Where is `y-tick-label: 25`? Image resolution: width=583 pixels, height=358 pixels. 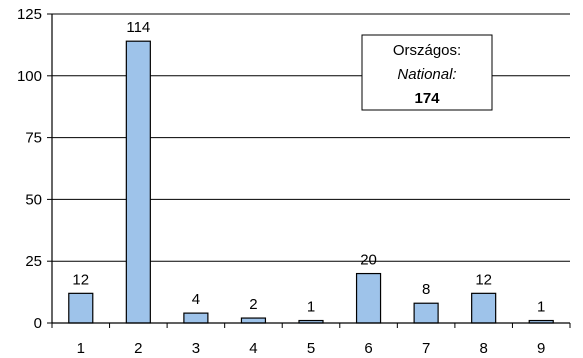
y-tick-label: 25 is located at coordinates (33, 261).